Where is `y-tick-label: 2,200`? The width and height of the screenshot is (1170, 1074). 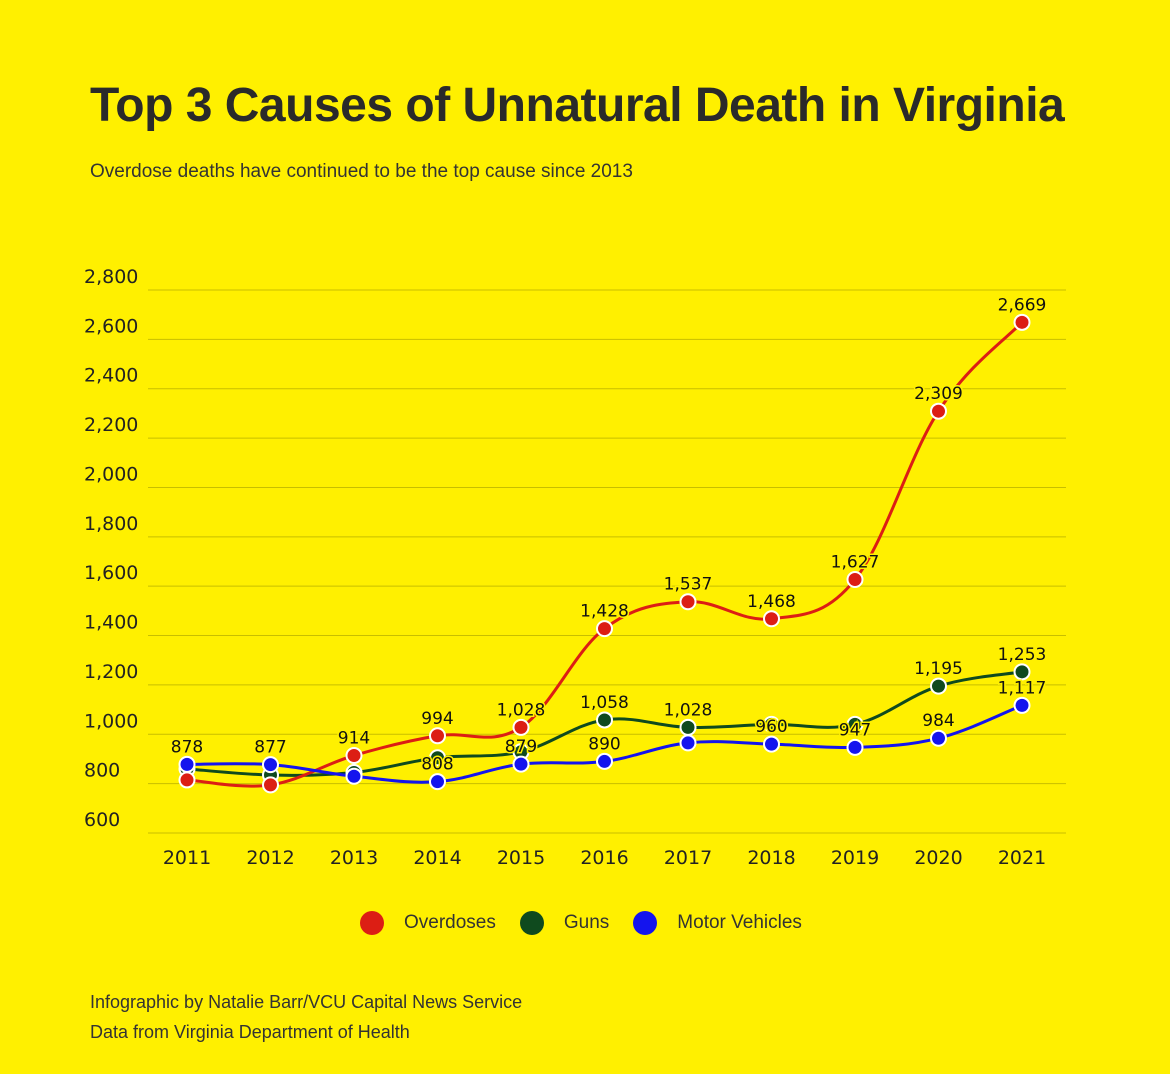
y-tick-label: 2,200 is located at coordinates (111, 425).